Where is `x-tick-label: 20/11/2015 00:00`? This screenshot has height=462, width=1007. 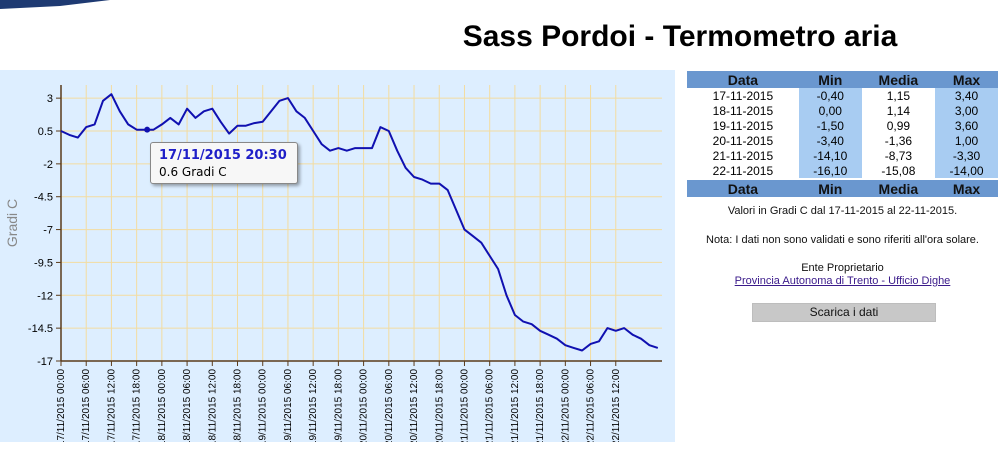
x-tick-label: 20/11/2015 00:00 is located at coordinates (364, 405).